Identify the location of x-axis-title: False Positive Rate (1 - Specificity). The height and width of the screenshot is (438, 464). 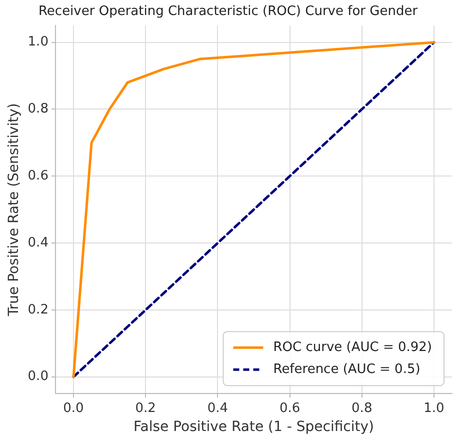
(253, 427).